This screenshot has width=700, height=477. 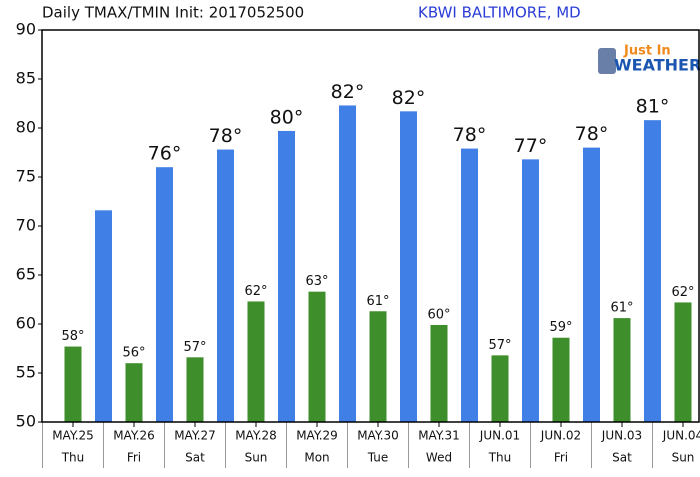 I want to click on data-label: 81°, so click(x=653, y=107).